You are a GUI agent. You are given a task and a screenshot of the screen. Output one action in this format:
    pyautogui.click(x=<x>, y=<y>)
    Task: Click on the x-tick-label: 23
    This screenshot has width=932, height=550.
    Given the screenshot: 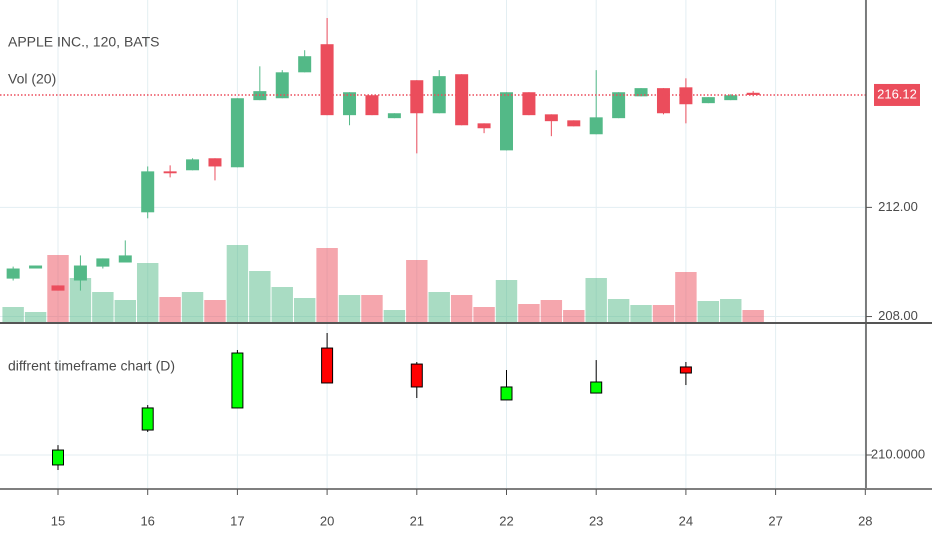 What is the action you would take?
    pyautogui.click(x=596, y=520)
    